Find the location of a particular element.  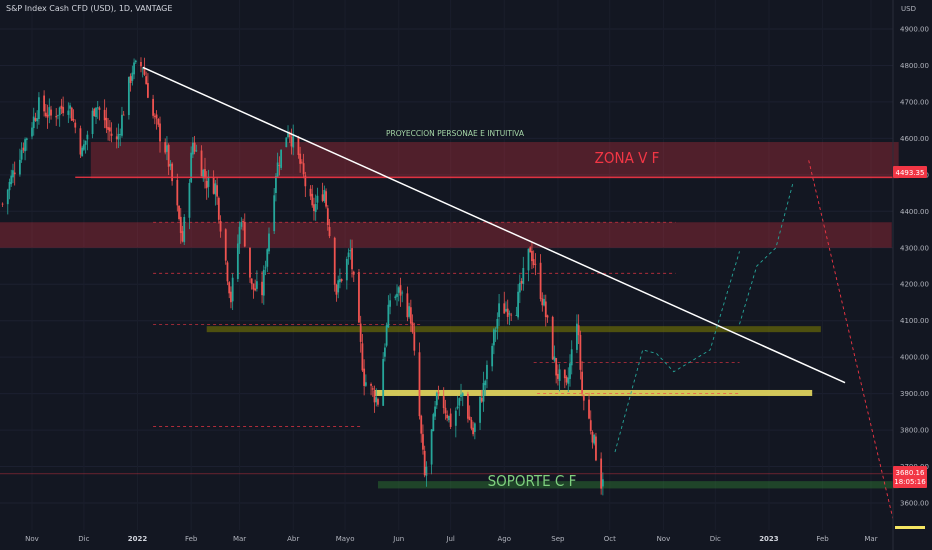

scale-indicator is located at coordinates (910, 527).